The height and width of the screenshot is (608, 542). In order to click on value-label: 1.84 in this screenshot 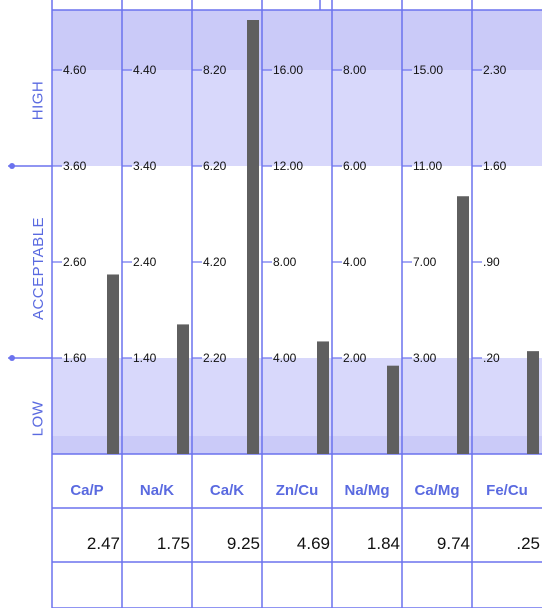, I will do `click(383, 543)`.